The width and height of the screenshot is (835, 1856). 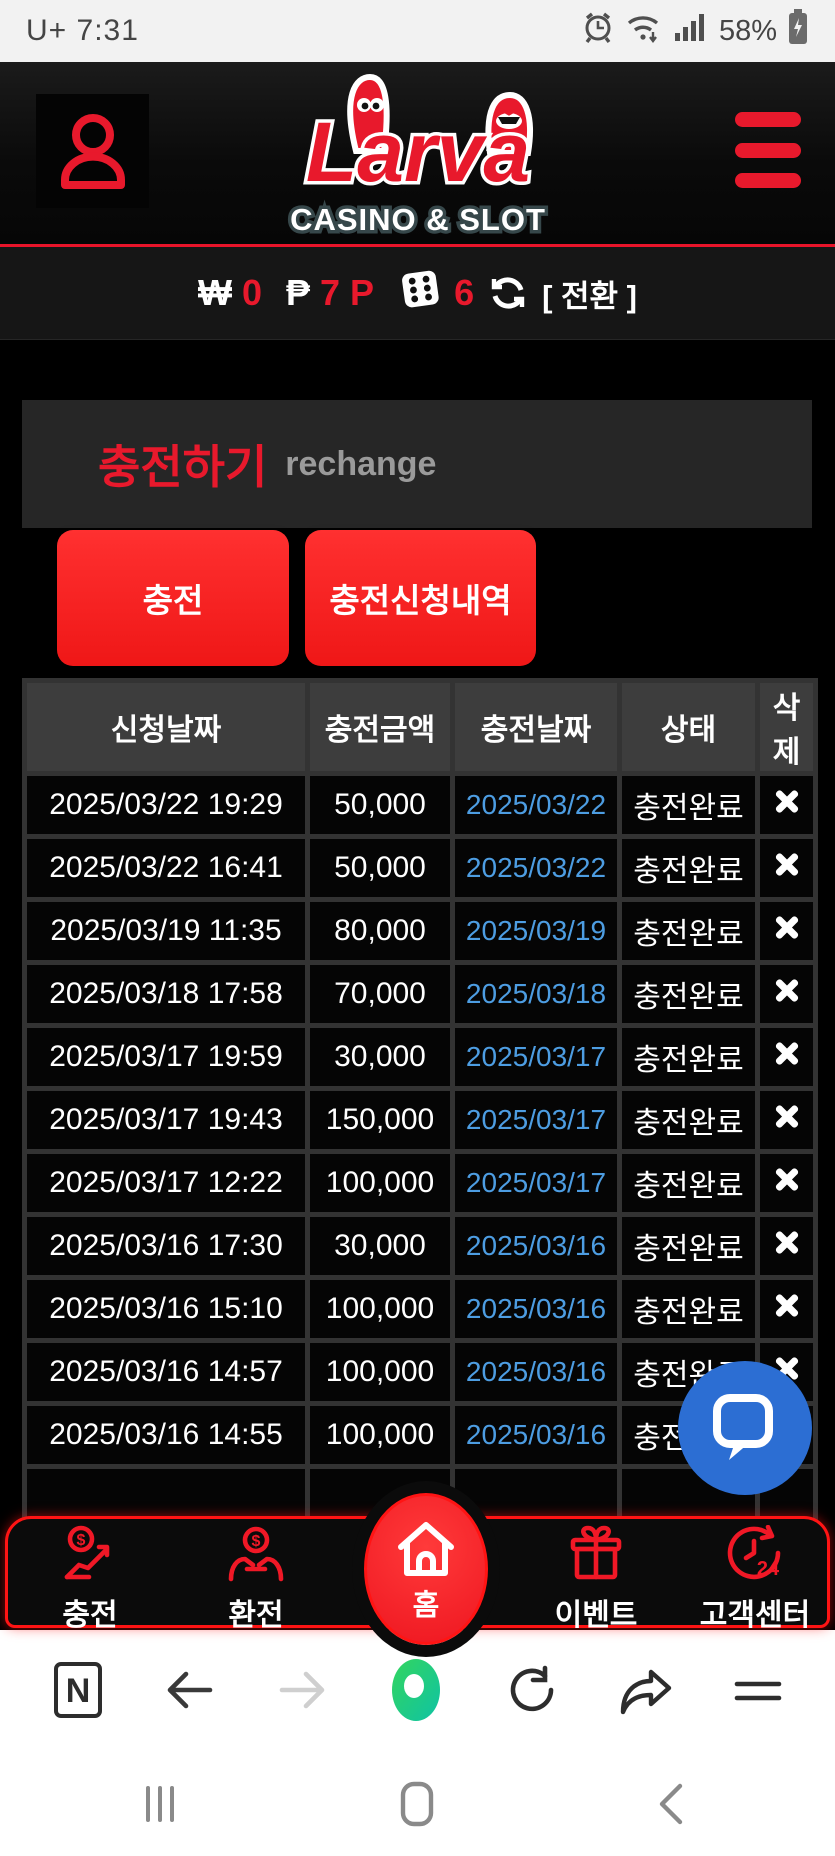 What do you see at coordinates (598, 31) in the screenshot?
I see `alarm-icon` at bounding box center [598, 31].